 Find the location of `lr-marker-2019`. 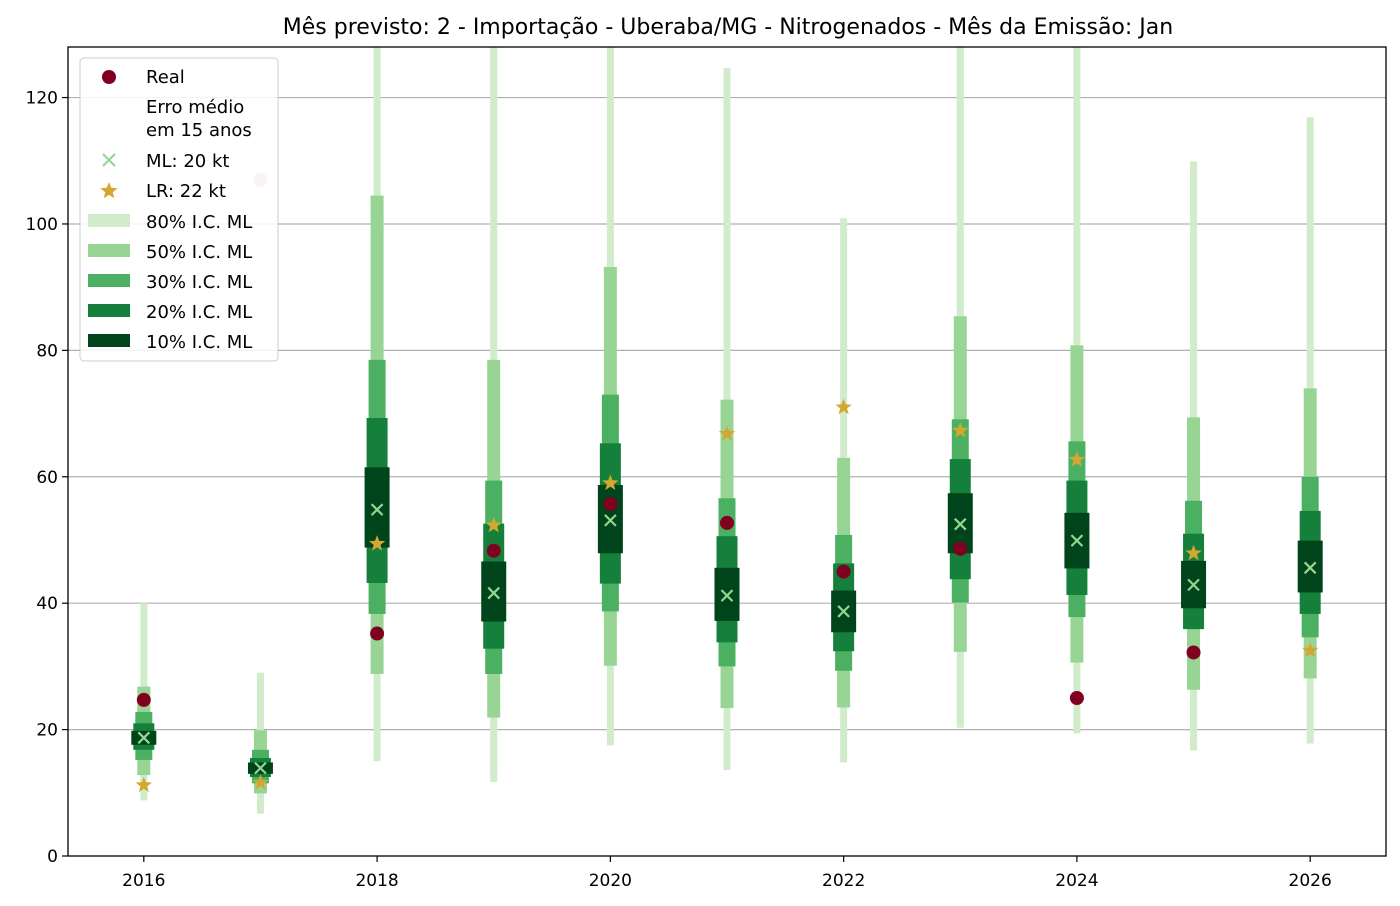

lr-marker-2019 is located at coordinates (493, 524).